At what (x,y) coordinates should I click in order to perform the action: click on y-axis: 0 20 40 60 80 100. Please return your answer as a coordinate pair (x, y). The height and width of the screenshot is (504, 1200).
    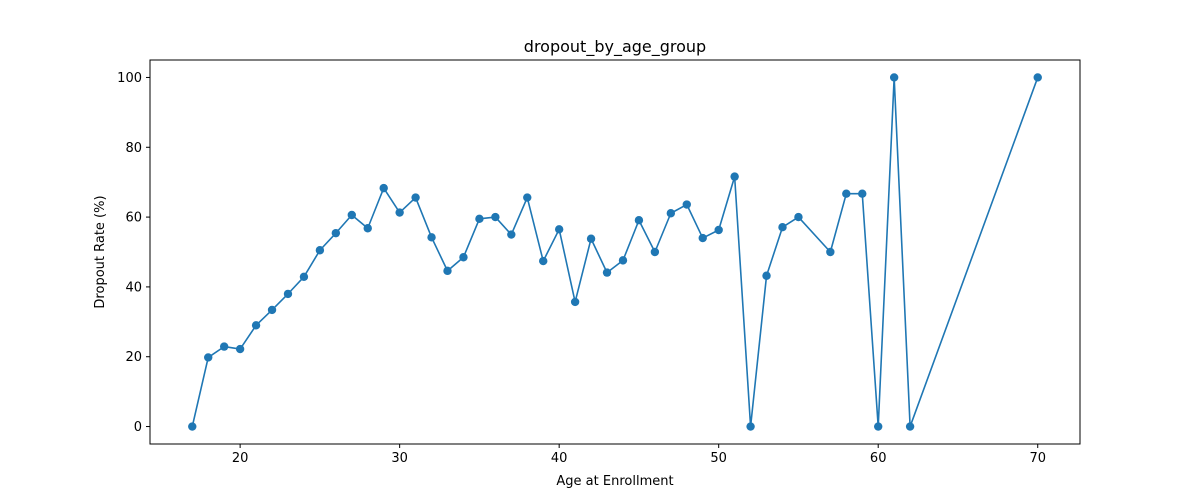
    Looking at the image, I should click on (133, 253).